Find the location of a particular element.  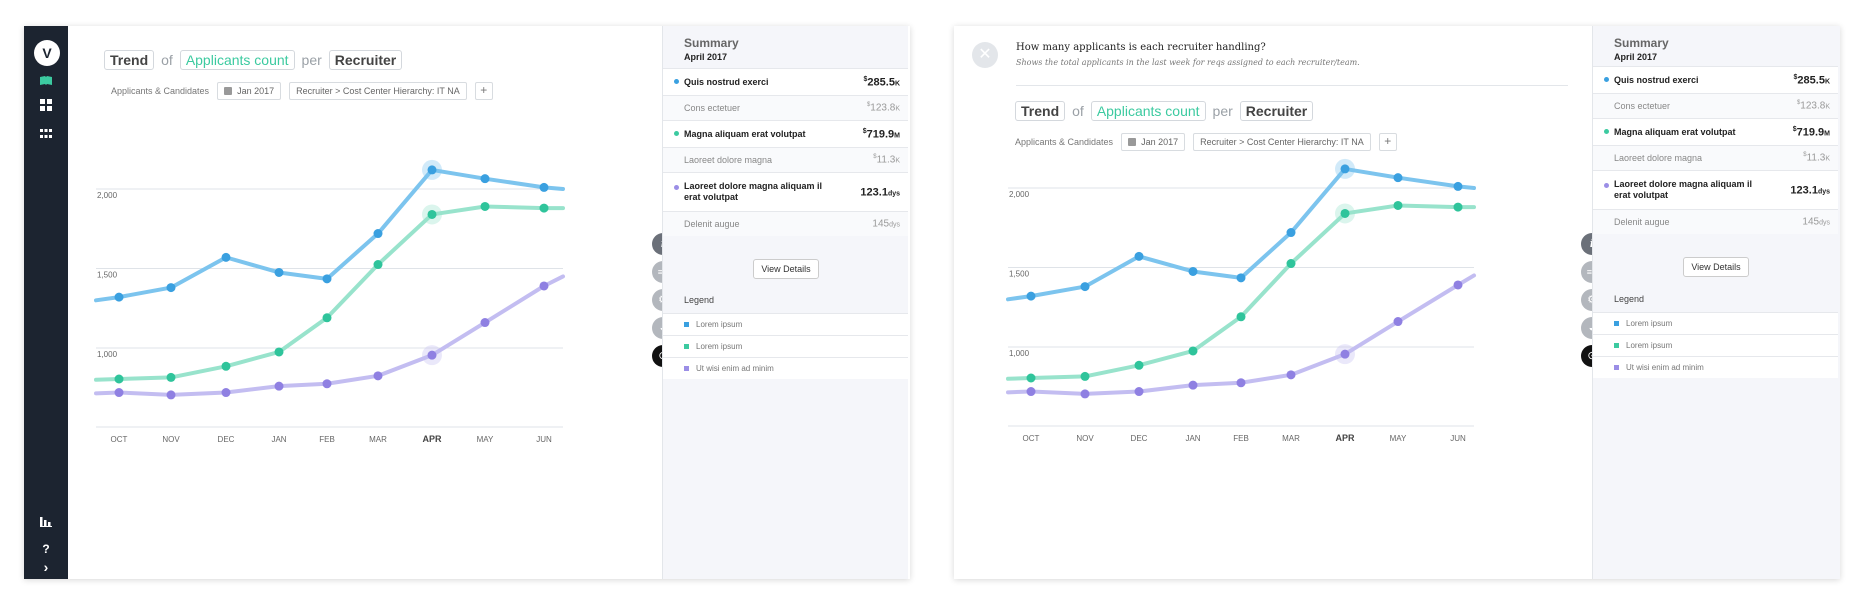

x-tick-label: JUN is located at coordinates (544, 439).